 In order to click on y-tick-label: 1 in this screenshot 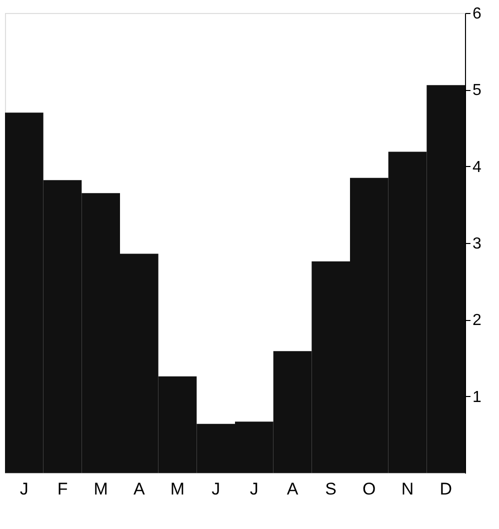, I will do `click(477, 397)`.